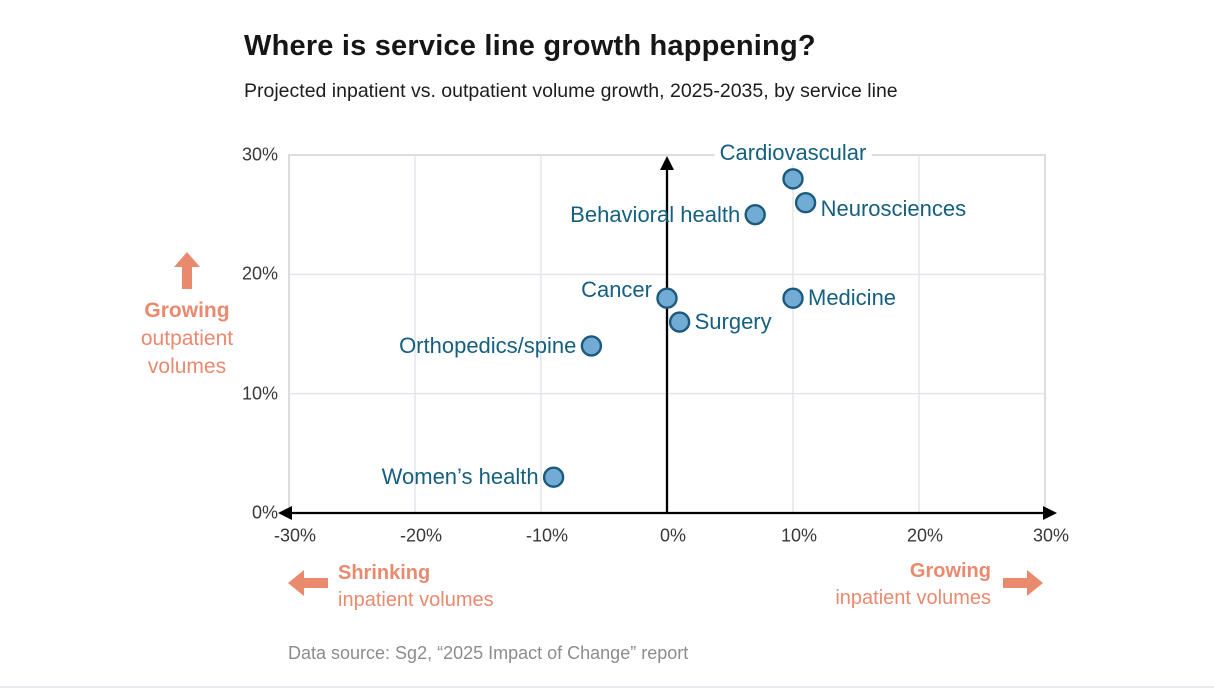 Image resolution: width=1214 pixels, height=688 pixels. Describe the element at coordinates (187, 270) in the screenshot. I see `up-arrow-icon` at that location.